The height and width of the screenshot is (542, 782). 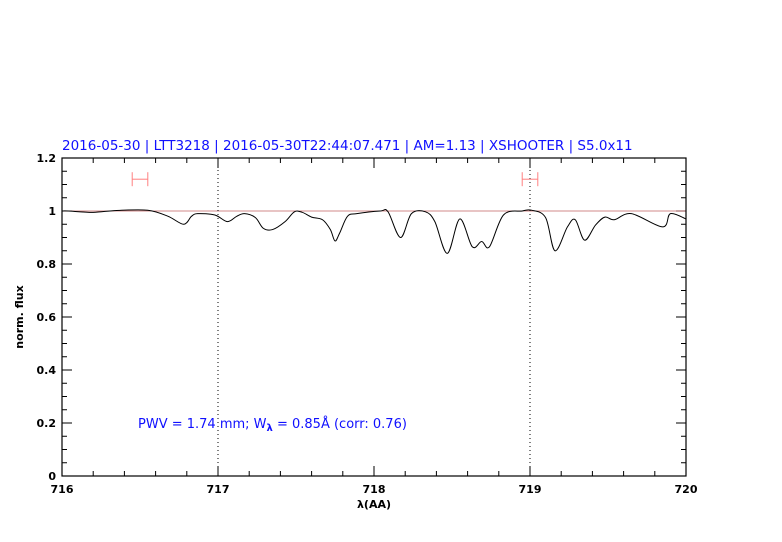 What do you see at coordinates (530, 489) in the screenshot?
I see `x-tick-label: 719` at bounding box center [530, 489].